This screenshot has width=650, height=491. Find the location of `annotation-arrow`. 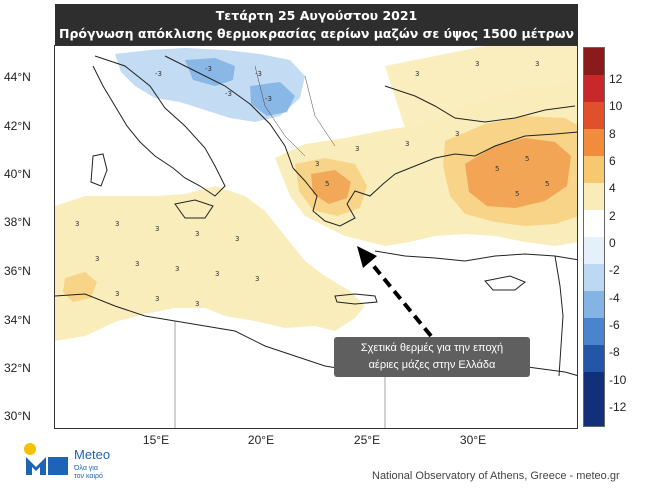

annotation-arrow is located at coordinates (395, 292).